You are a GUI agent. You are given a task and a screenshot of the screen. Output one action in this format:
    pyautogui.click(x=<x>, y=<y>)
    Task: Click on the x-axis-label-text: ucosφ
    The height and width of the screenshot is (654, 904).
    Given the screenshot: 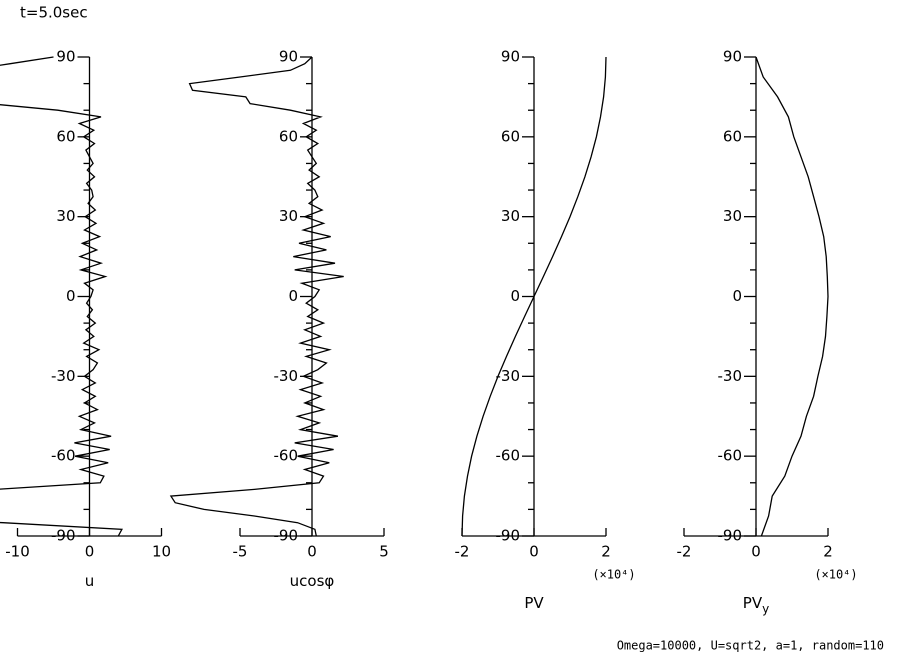 What is the action you would take?
    pyautogui.click(x=312, y=581)
    